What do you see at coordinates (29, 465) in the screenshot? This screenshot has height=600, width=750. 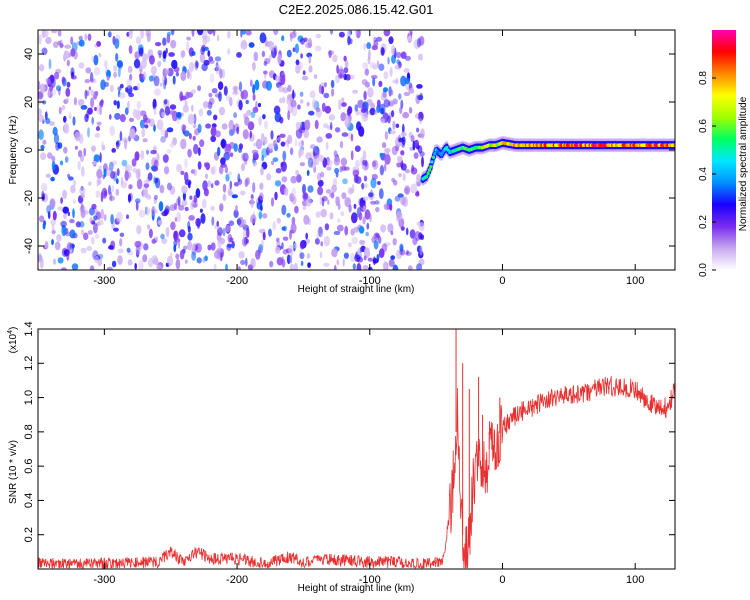 I see `y-tick-label: 0.6` at bounding box center [29, 465].